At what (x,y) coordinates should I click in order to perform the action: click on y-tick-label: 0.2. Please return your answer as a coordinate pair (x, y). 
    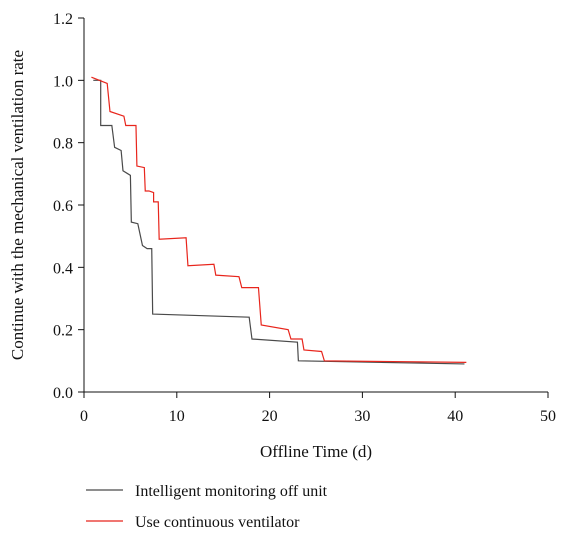
    Looking at the image, I should click on (63, 331).